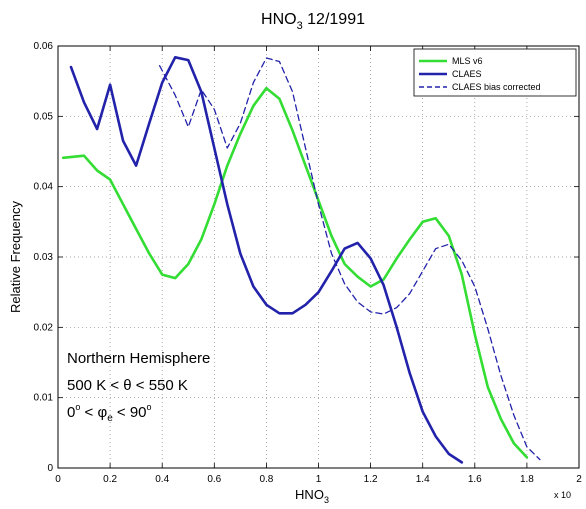  Describe the element at coordinates (44, 398) in the screenshot. I see `y-tick-label: 0.01` at that location.